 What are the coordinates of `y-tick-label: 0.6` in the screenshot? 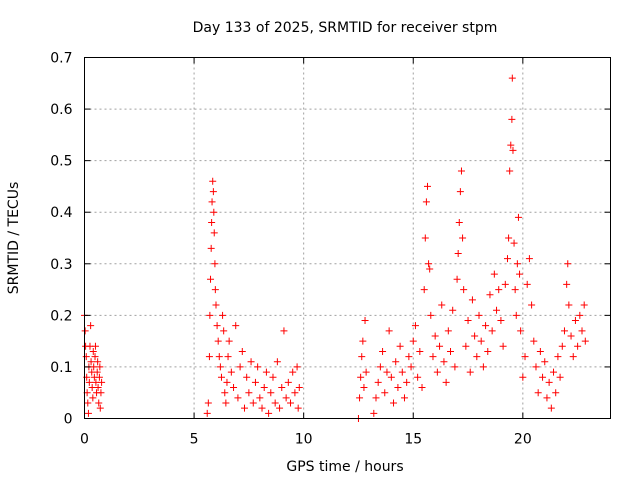 It's located at (61, 110).